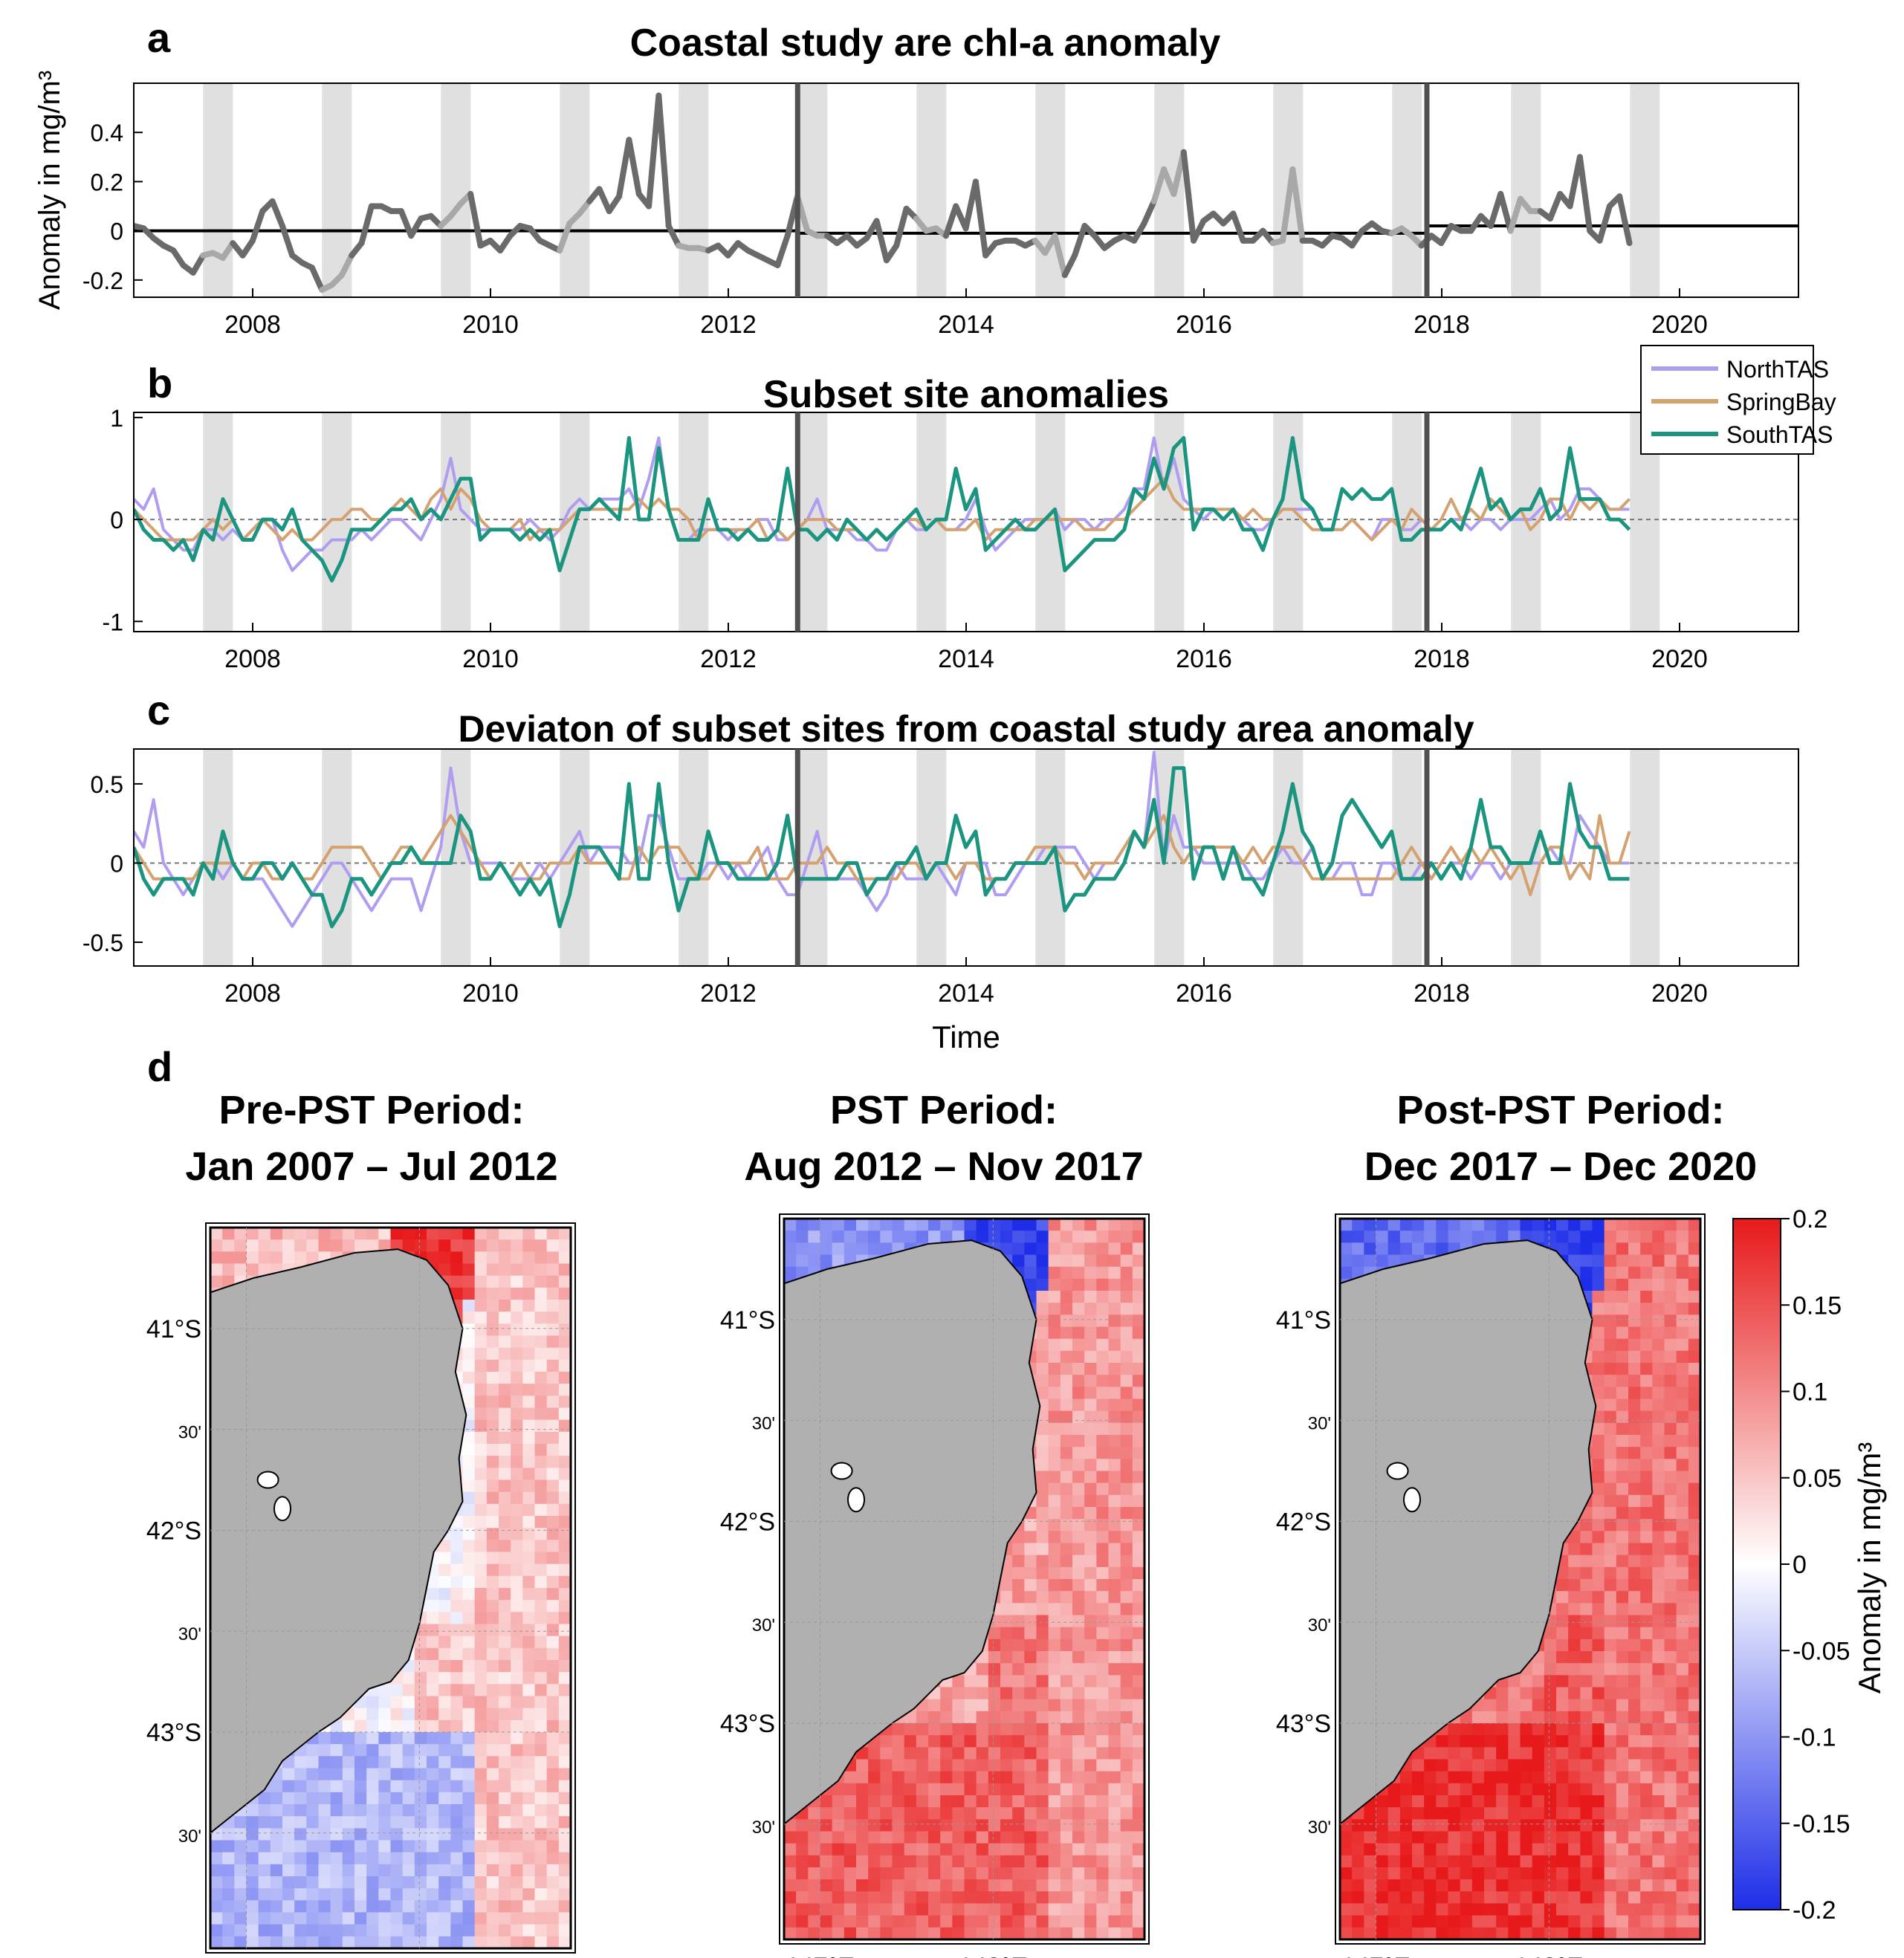 The height and width of the screenshot is (1958, 1904). Describe the element at coordinates (764, 1625) in the screenshot. I see `lat-tick-label: 30'` at that location.